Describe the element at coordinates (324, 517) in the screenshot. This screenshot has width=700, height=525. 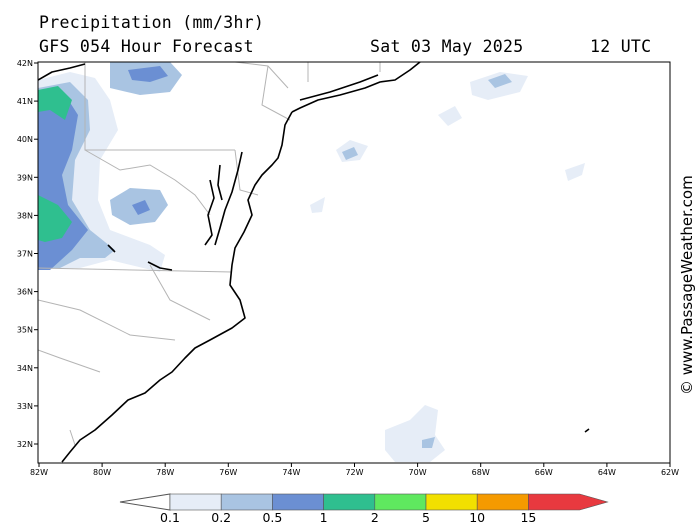
I see `colorbar-label: 1` at that location.